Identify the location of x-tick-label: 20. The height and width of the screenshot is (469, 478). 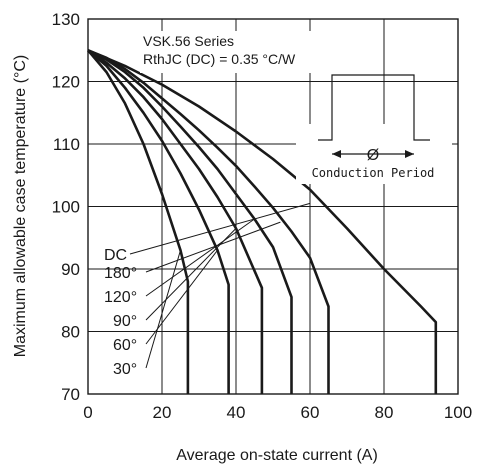
(162, 412).